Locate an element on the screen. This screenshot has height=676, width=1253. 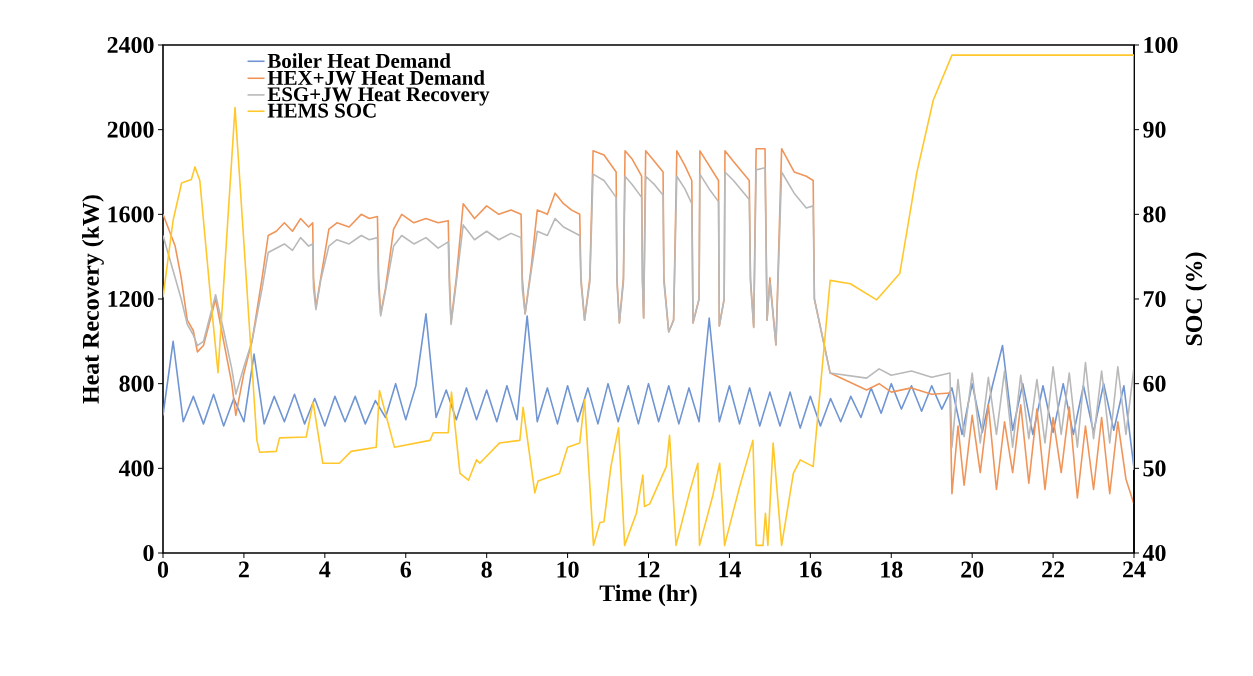
y-tick-label: 800 is located at coordinates (136, 383).